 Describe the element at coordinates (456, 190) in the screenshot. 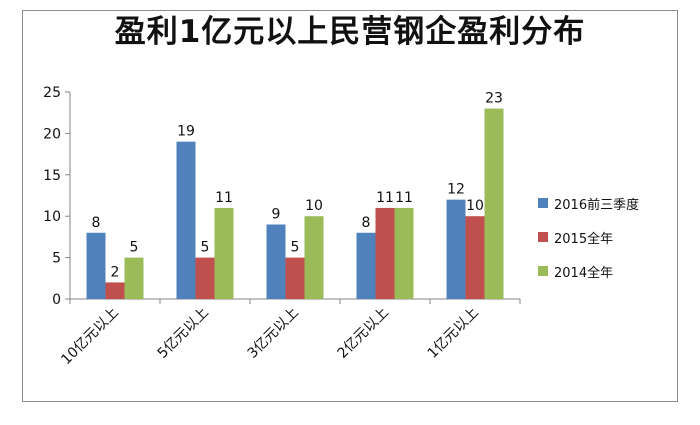

I see `bar-data-label: 12` at that location.